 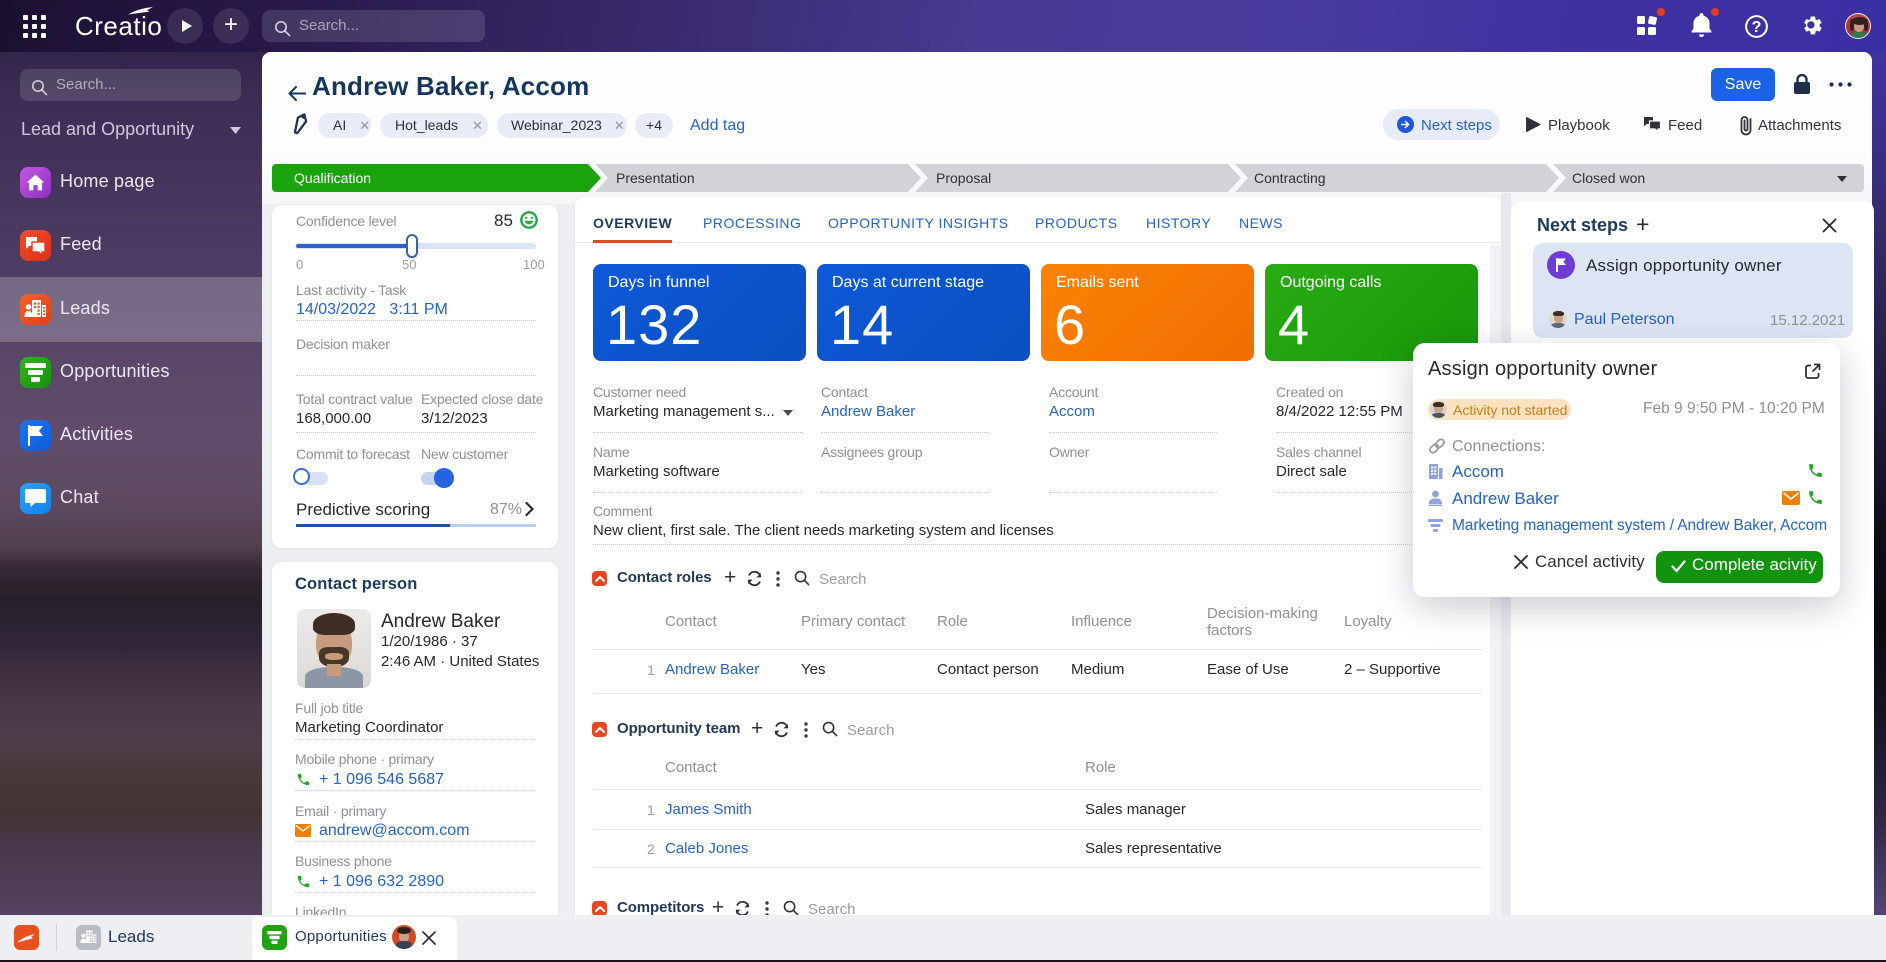 What do you see at coordinates (655, 178) in the screenshot?
I see `svg-text: Presentation` at bounding box center [655, 178].